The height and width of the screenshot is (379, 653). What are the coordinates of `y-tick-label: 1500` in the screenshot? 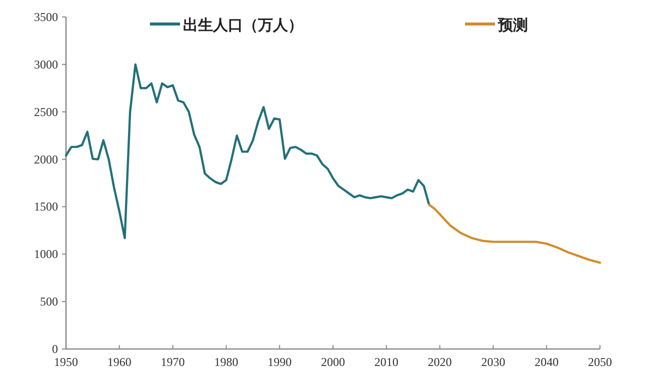 It's located at (46, 207).